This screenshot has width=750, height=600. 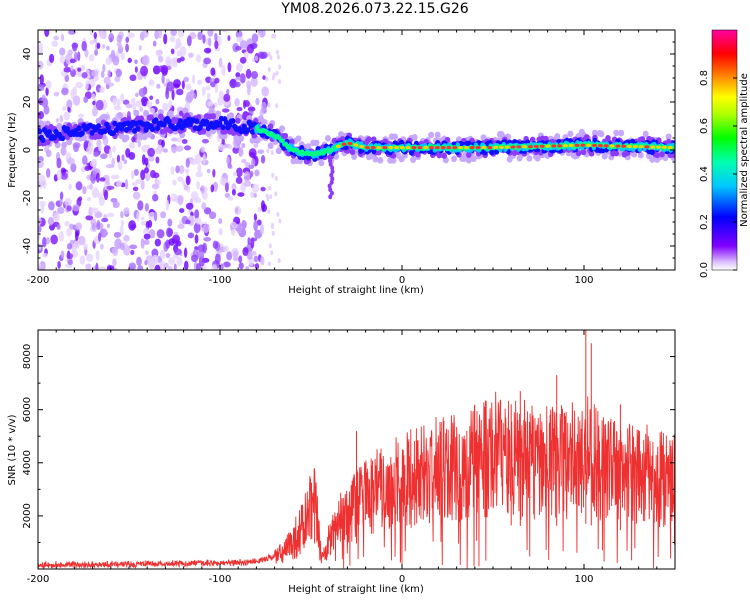 What do you see at coordinates (375, 9) in the screenshot?
I see `chart-title: YM08.2026.073.22.15.G26` at bounding box center [375, 9].